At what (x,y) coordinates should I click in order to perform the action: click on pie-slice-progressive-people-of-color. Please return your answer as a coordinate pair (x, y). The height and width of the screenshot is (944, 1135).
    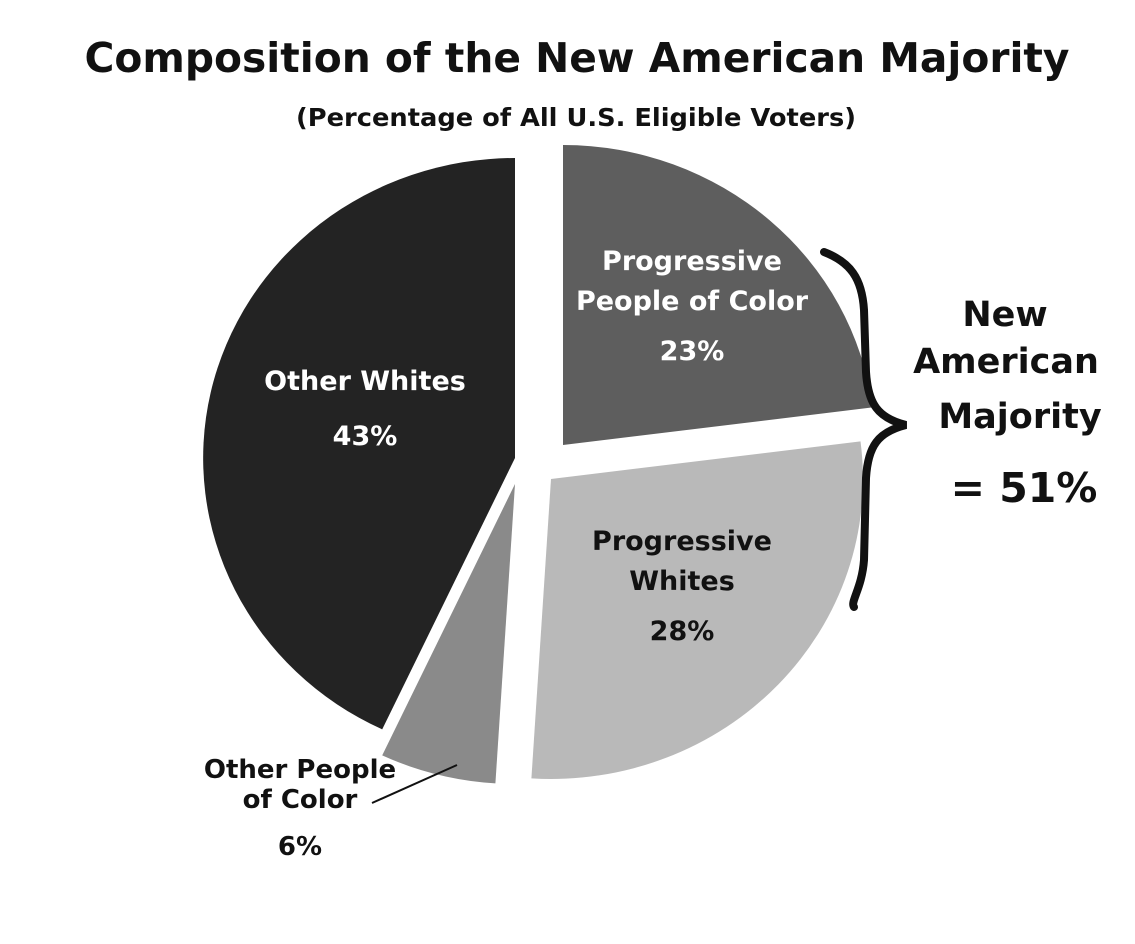
    Looking at the image, I should click on (718, 295).